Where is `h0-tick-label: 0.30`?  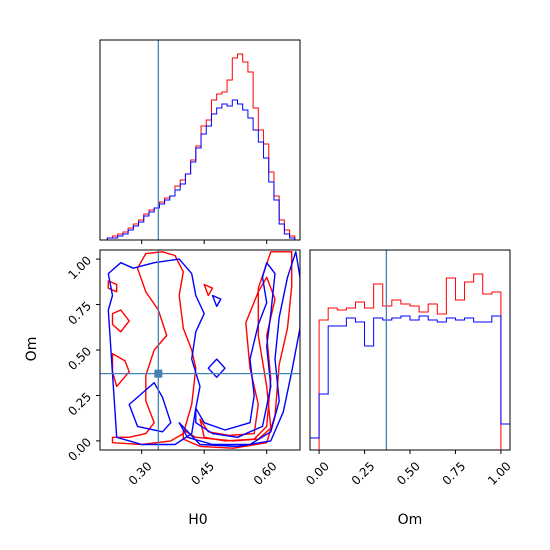
h0-tick-label: 0.30 is located at coordinates (140, 473).